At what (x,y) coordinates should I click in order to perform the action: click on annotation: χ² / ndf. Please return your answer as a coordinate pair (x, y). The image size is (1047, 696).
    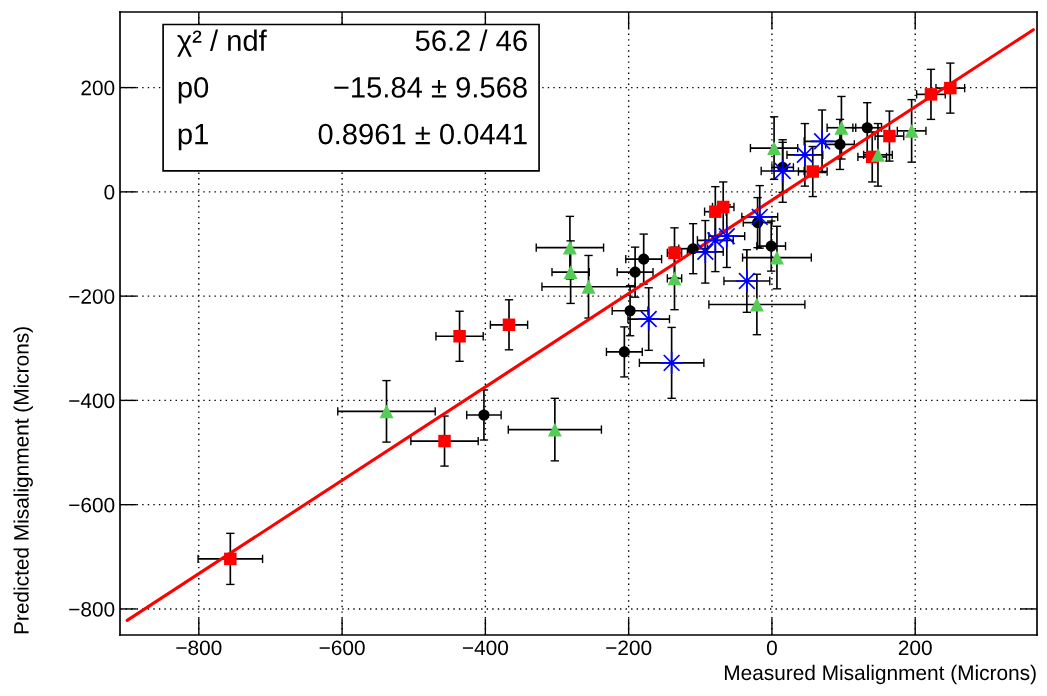
    Looking at the image, I should click on (222, 43).